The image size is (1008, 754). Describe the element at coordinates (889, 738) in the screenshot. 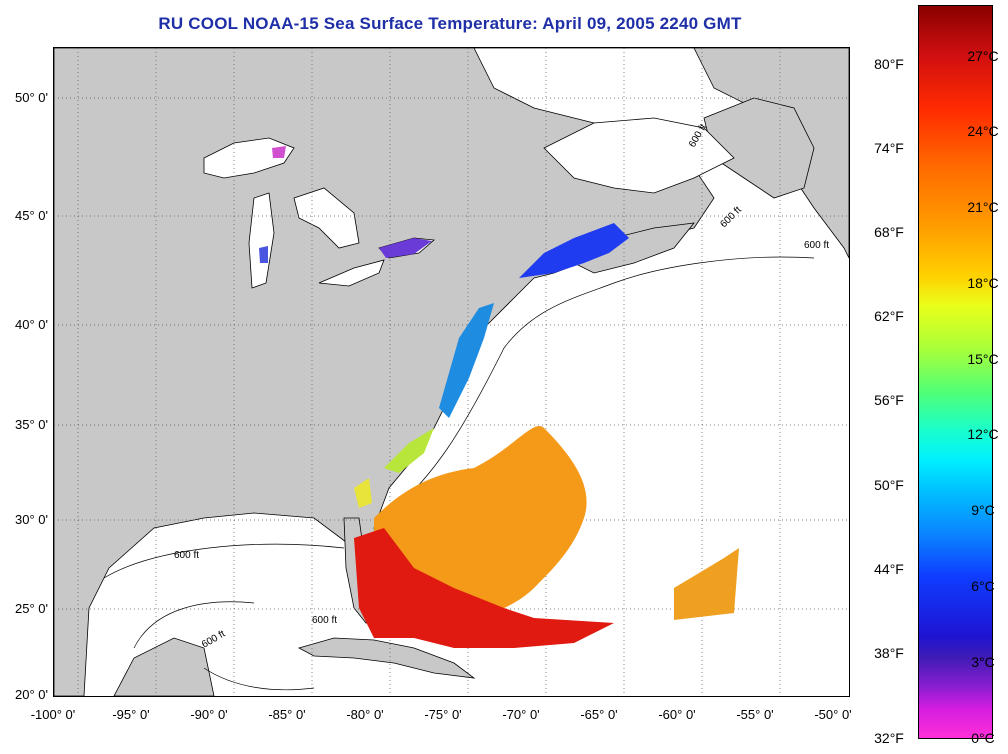

I see `colorbar-fahrenheit-label: 32°F` at that location.